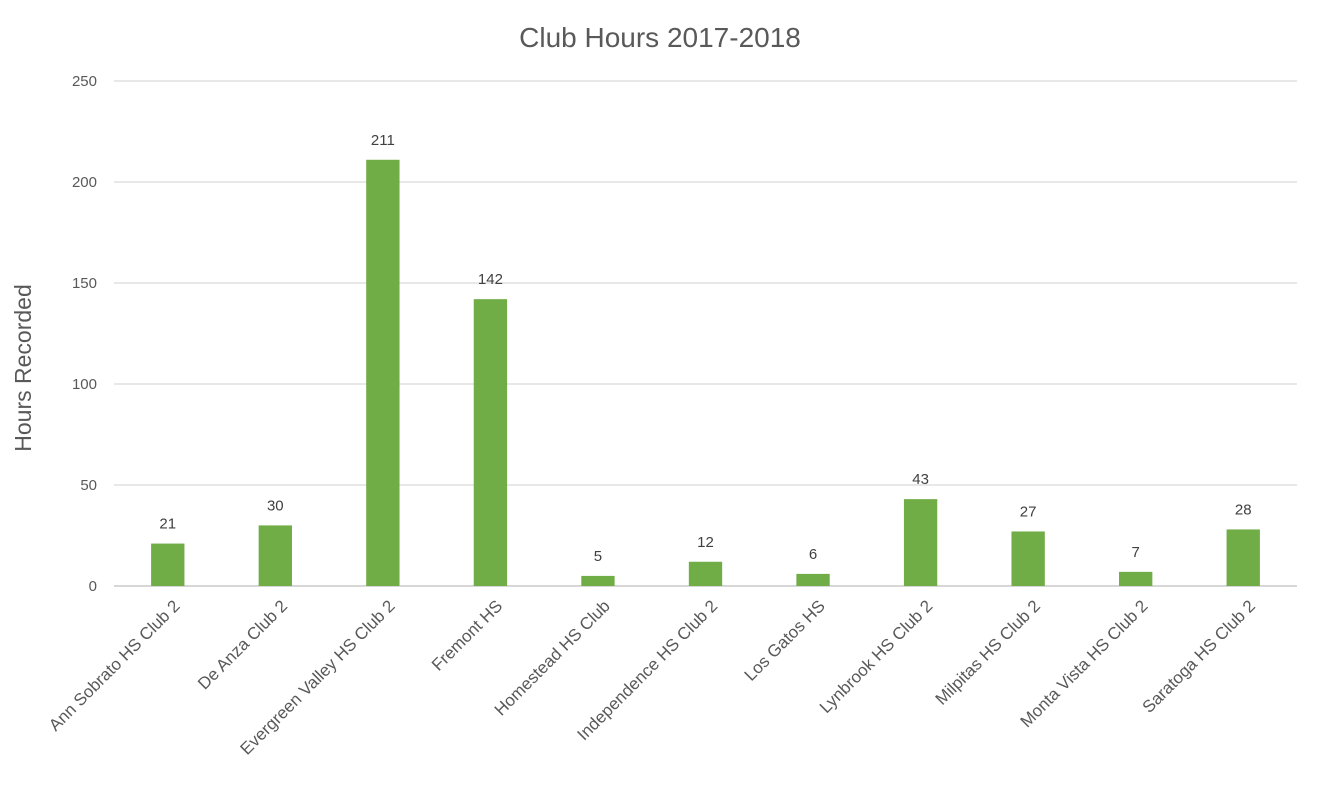  Describe the element at coordinates (552, 657) in the screenshot. I see `x-tick-label: Homestead HS Club` at that location.